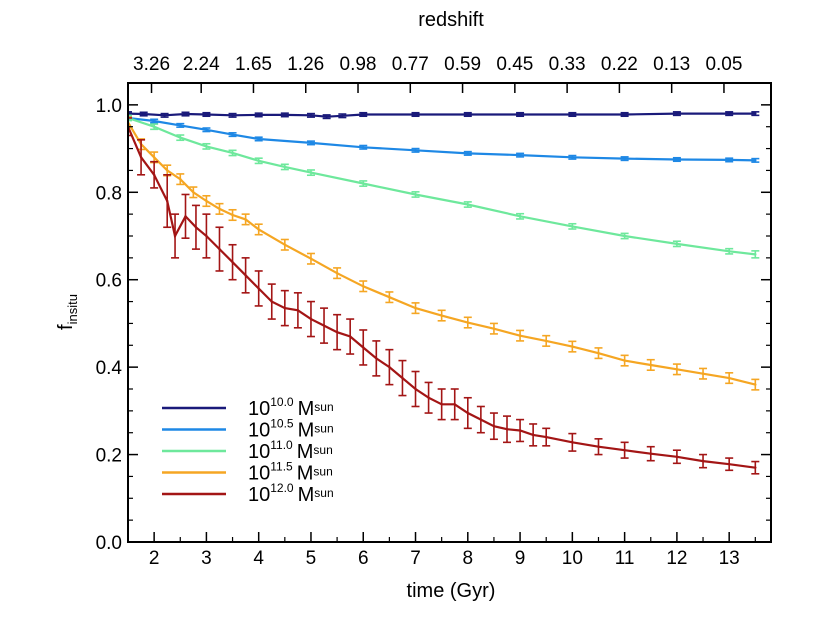  What do you see at coordinates (282, 488) in the screenshot?
I see `legend-label-exponent: 12.0` at bounding box center [282, 488].